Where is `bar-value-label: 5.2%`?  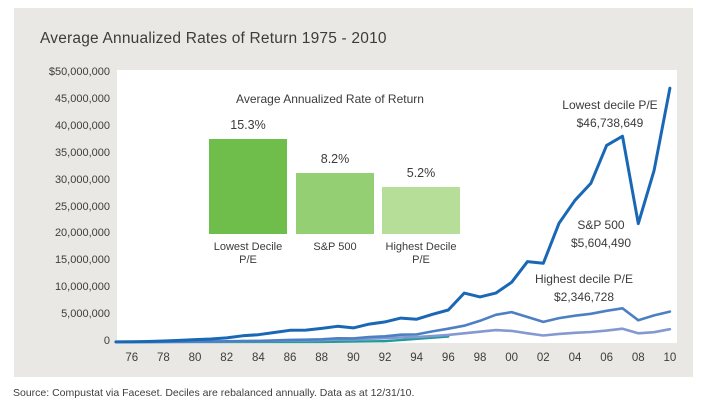 bar-value-label: 5.2% is located at coordinates (421, 173).